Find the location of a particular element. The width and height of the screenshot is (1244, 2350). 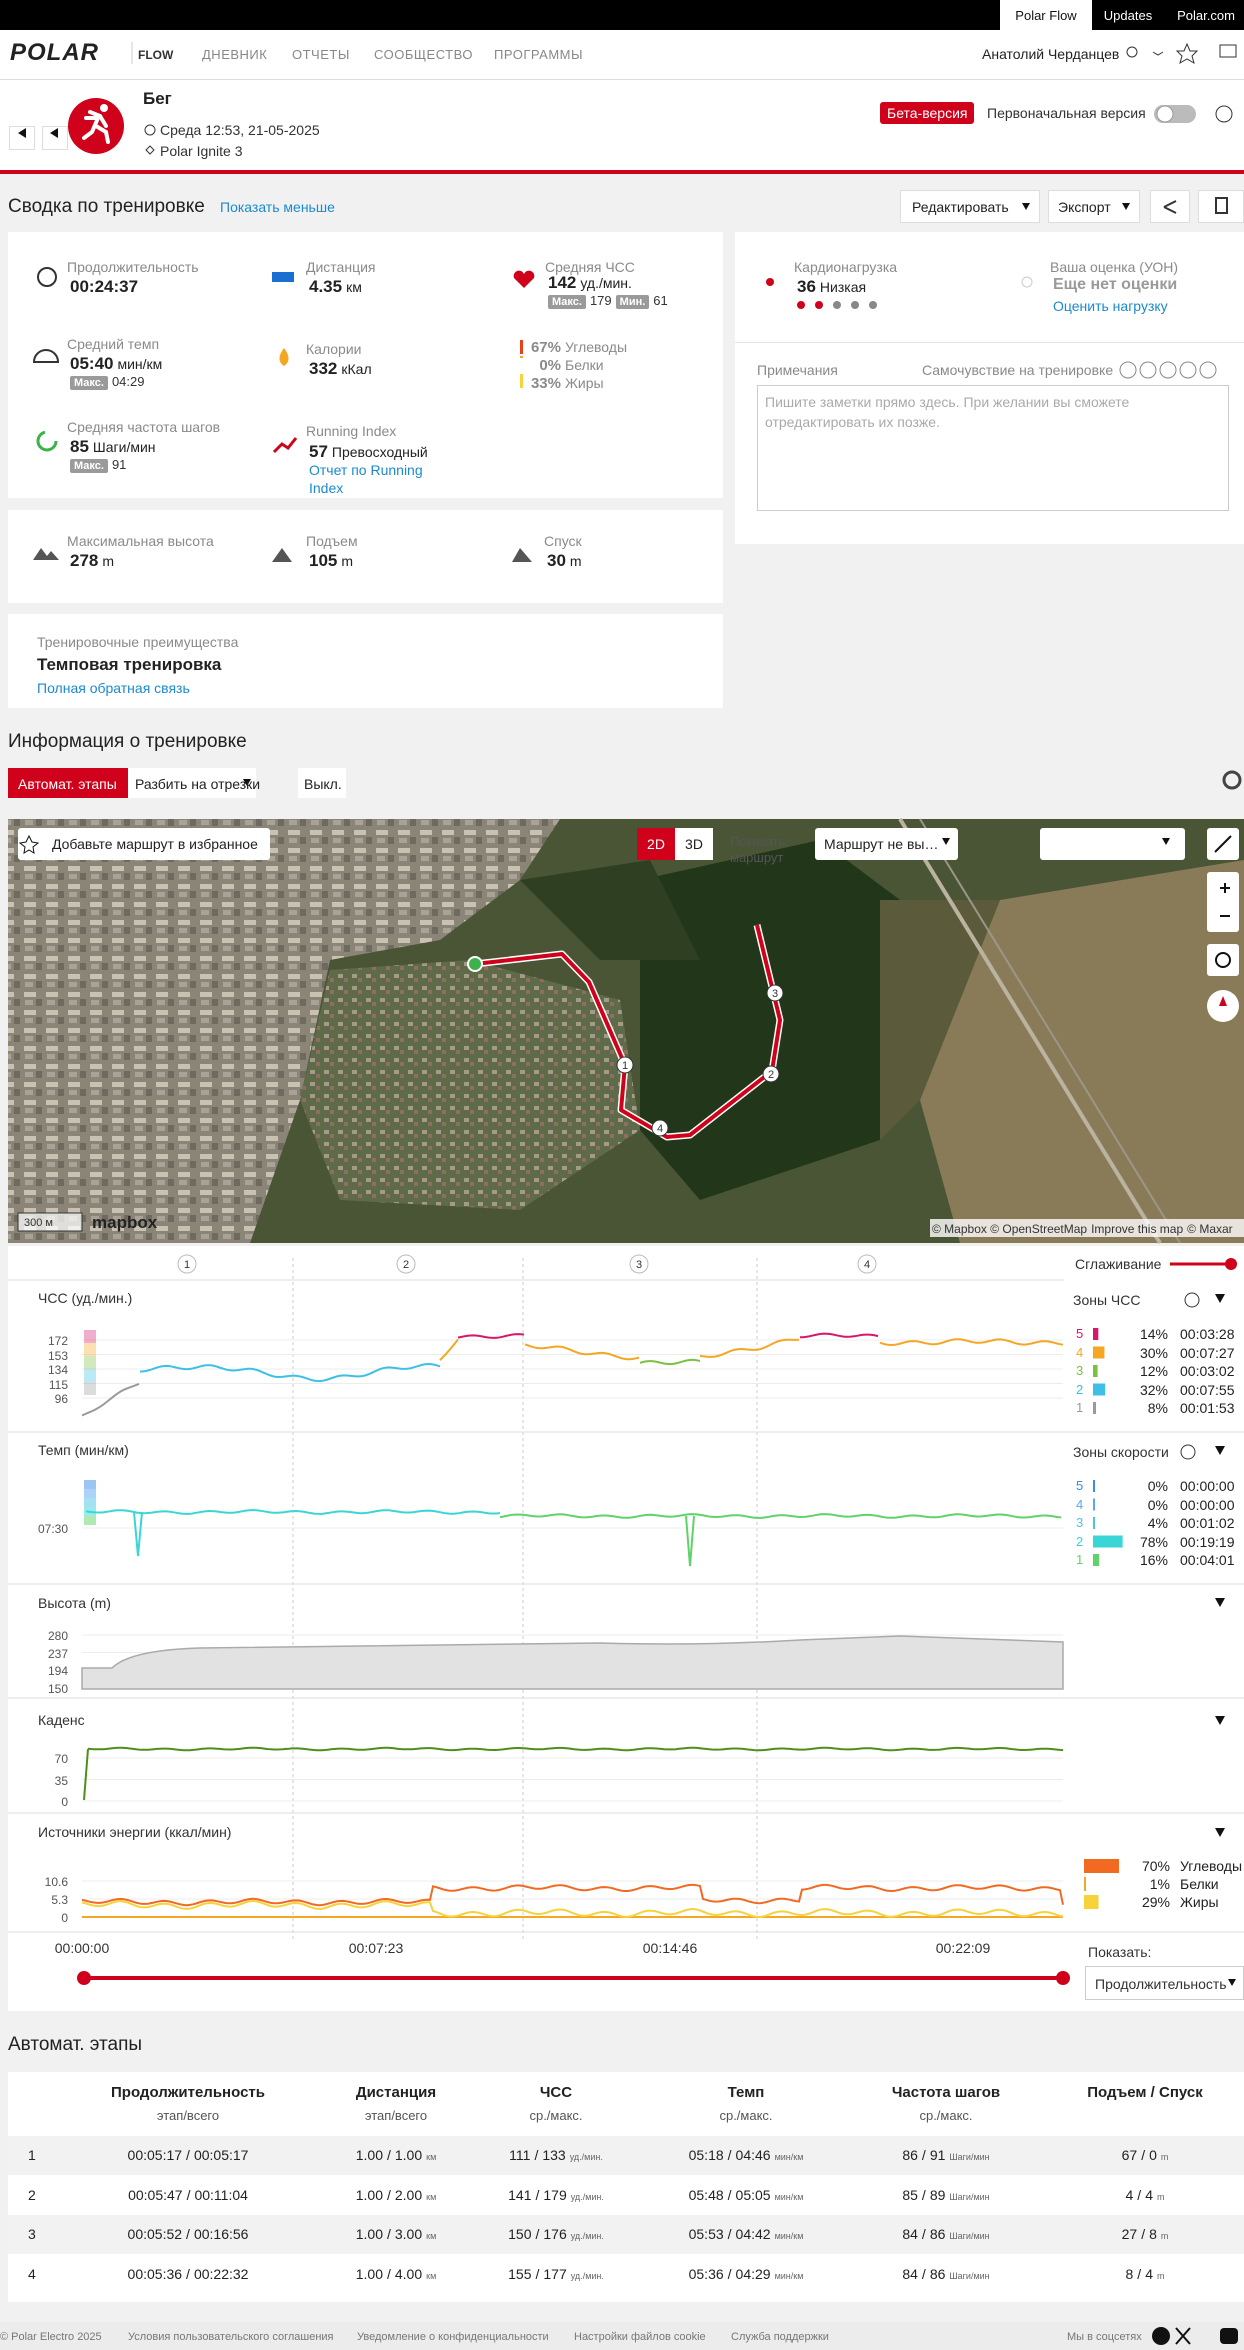

link: Оценить нагрузку is located at coordinates (1110, 306).